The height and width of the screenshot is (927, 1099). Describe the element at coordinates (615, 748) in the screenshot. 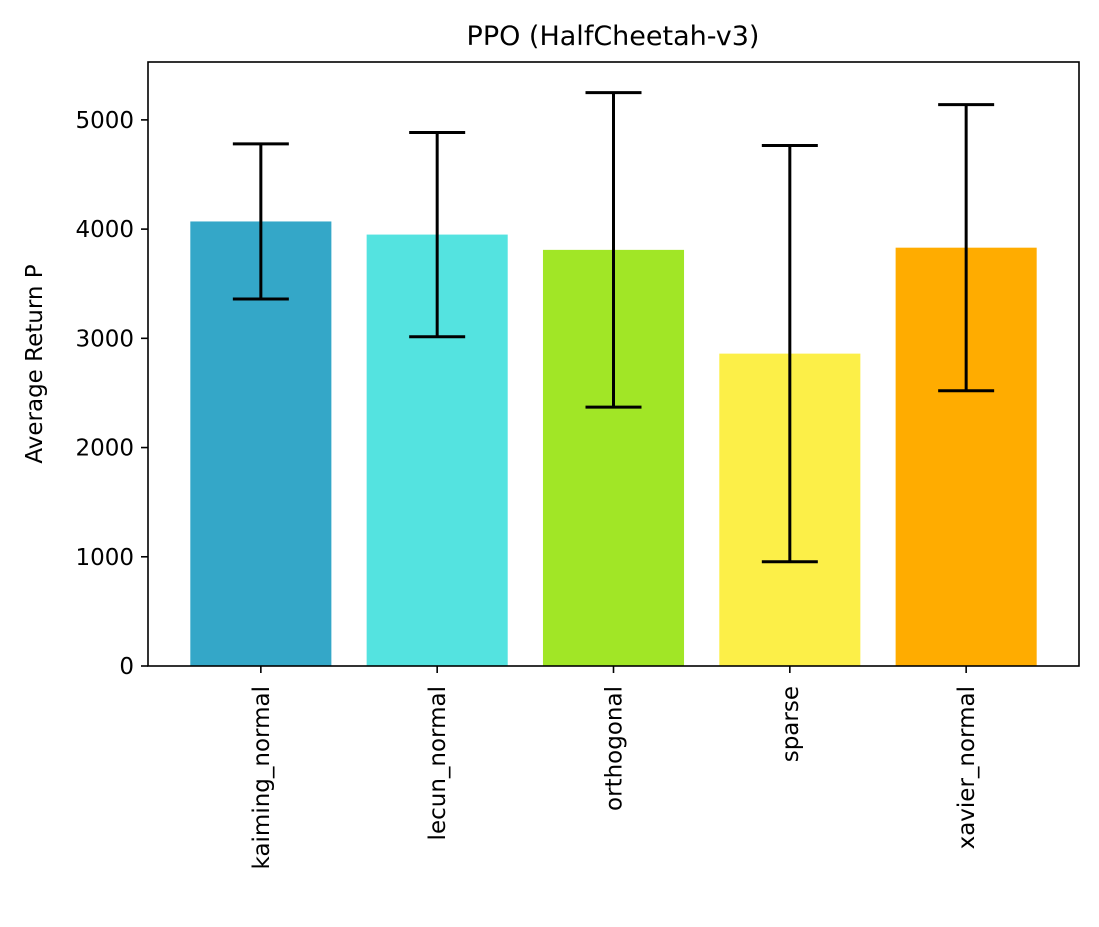

I see `x-tick-label-orthogonal: orthogonal` at that location.